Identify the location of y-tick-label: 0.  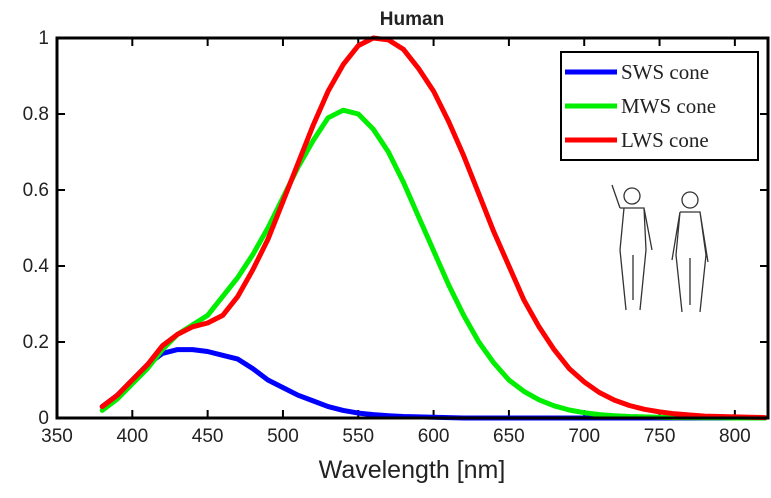
(43, 418).